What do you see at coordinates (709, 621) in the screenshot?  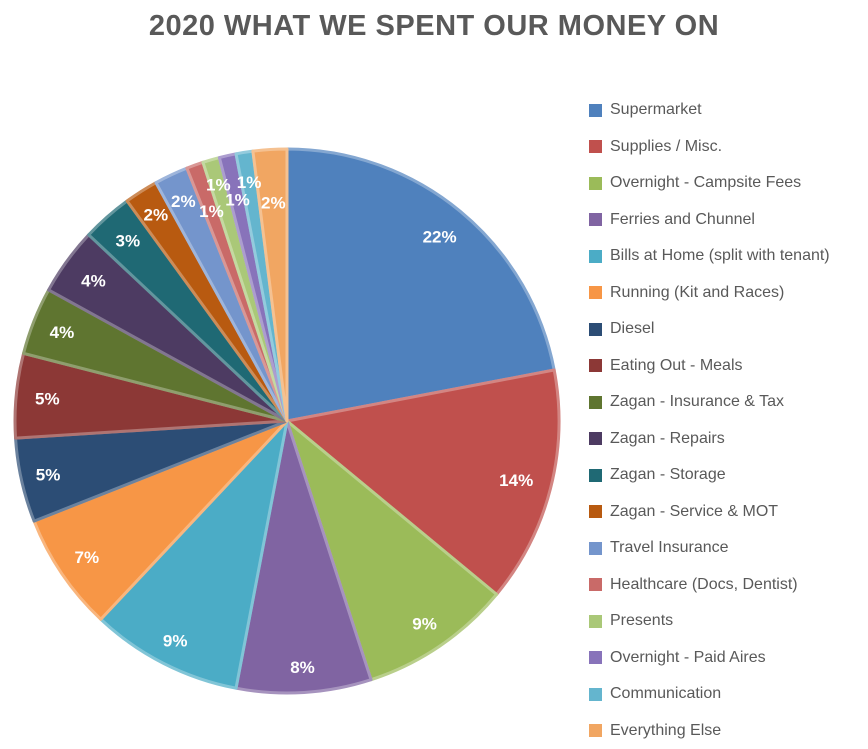 I see `legend-item-presents: Presents` at bounding box center [709, 621].